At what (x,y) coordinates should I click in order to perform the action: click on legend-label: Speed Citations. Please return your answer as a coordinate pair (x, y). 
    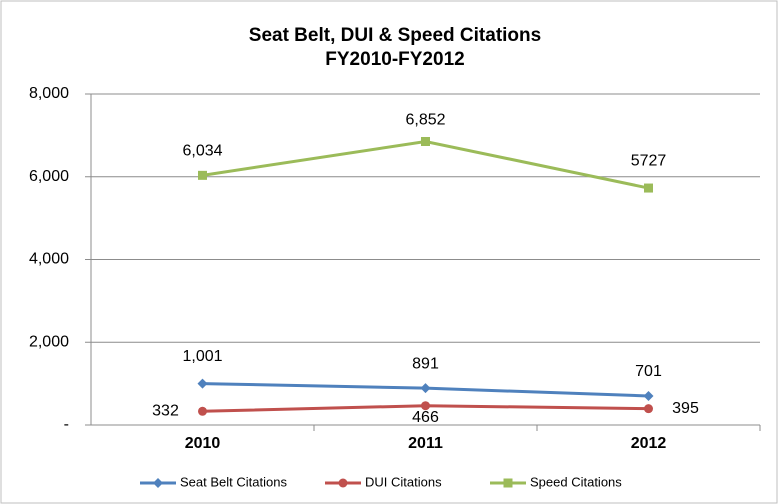
    Looking at the image, I should click on (576, 481).